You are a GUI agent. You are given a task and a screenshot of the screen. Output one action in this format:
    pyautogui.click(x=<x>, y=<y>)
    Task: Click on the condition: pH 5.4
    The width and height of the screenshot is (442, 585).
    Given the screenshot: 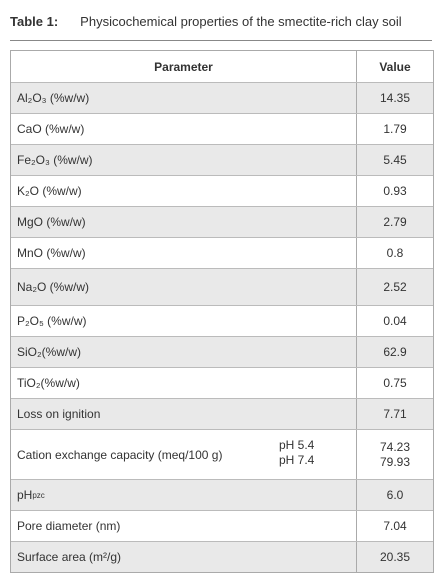 What is the action you would take?
    pyautogui.click(x=297, y=445)
    